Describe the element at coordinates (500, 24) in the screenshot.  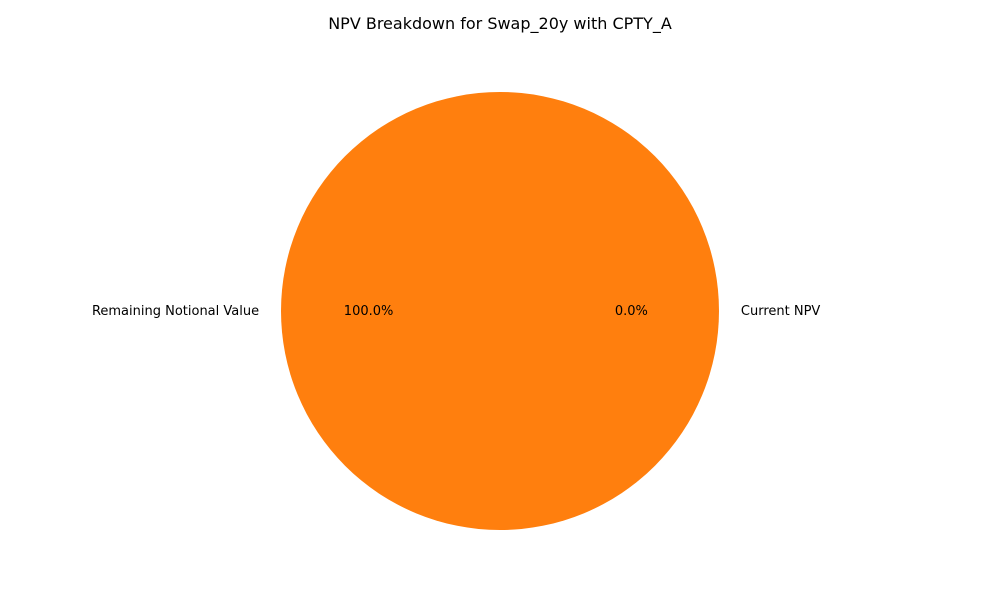
I see `chart-title: NPV Breakdown for Swap_20y with CPTY_A` at that location.